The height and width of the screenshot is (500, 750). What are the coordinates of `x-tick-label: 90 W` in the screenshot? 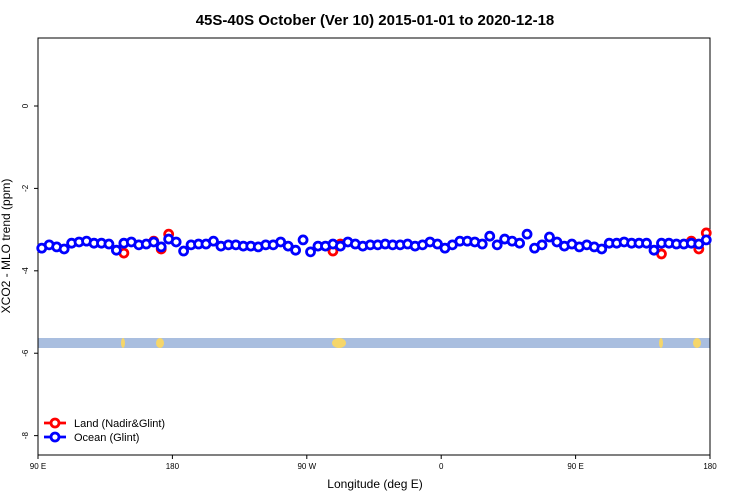 It's located at (306, 466).